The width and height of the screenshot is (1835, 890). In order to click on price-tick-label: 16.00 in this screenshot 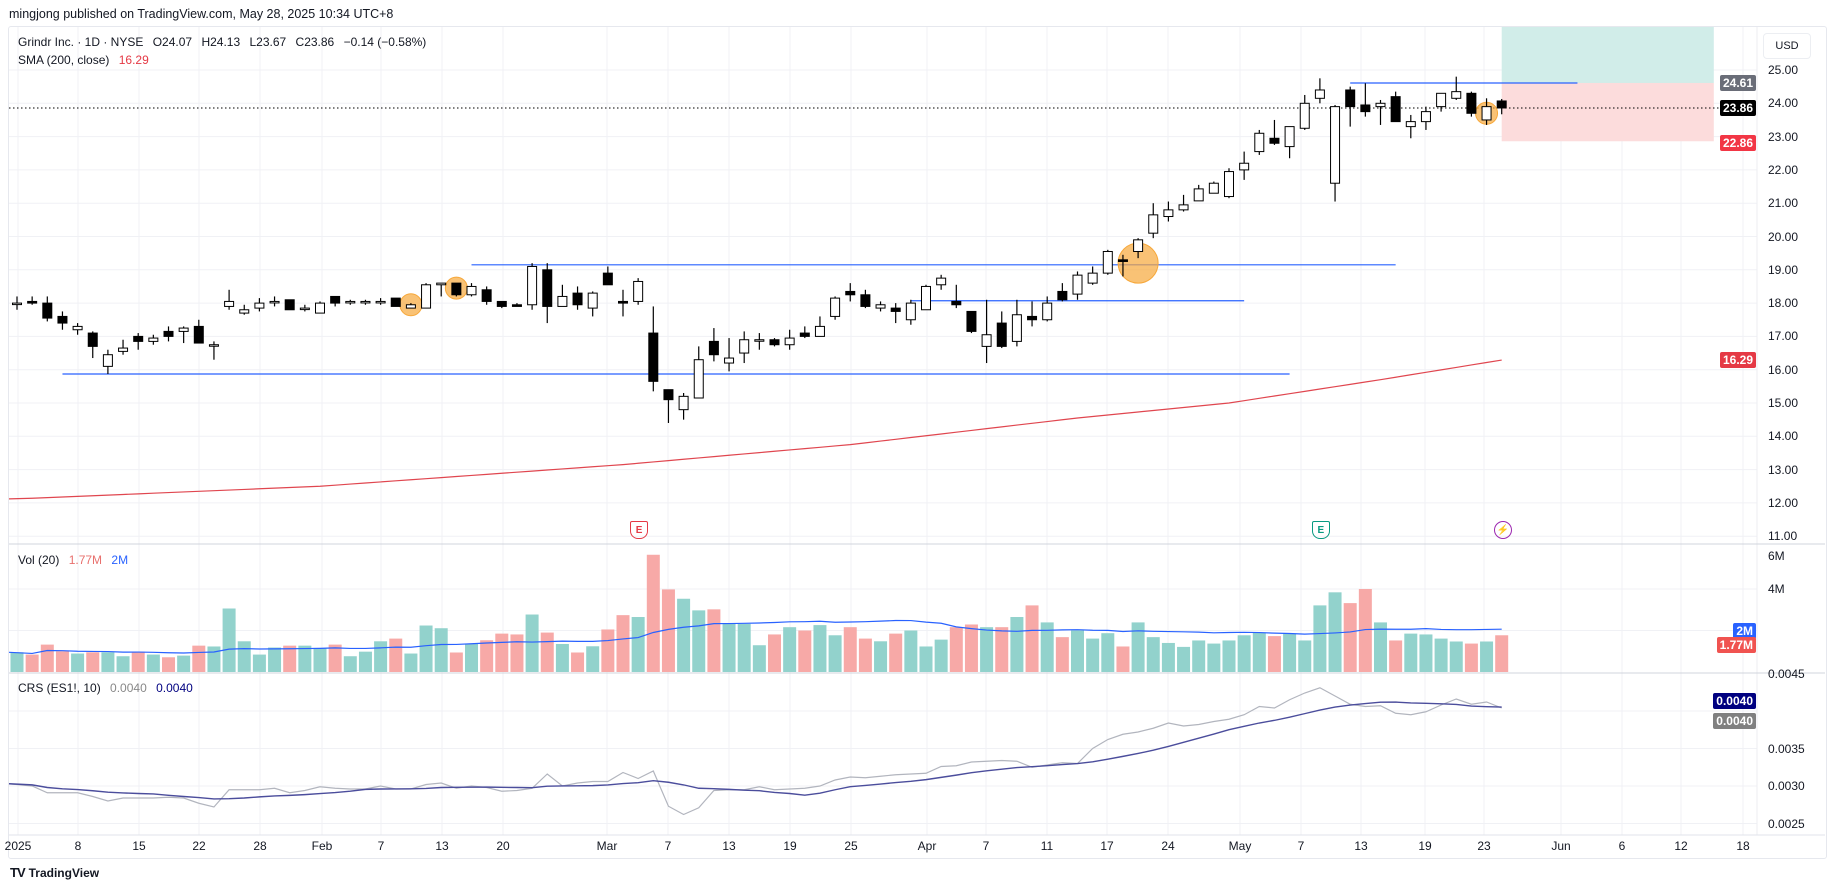, I will do `click(1783, 369)`.